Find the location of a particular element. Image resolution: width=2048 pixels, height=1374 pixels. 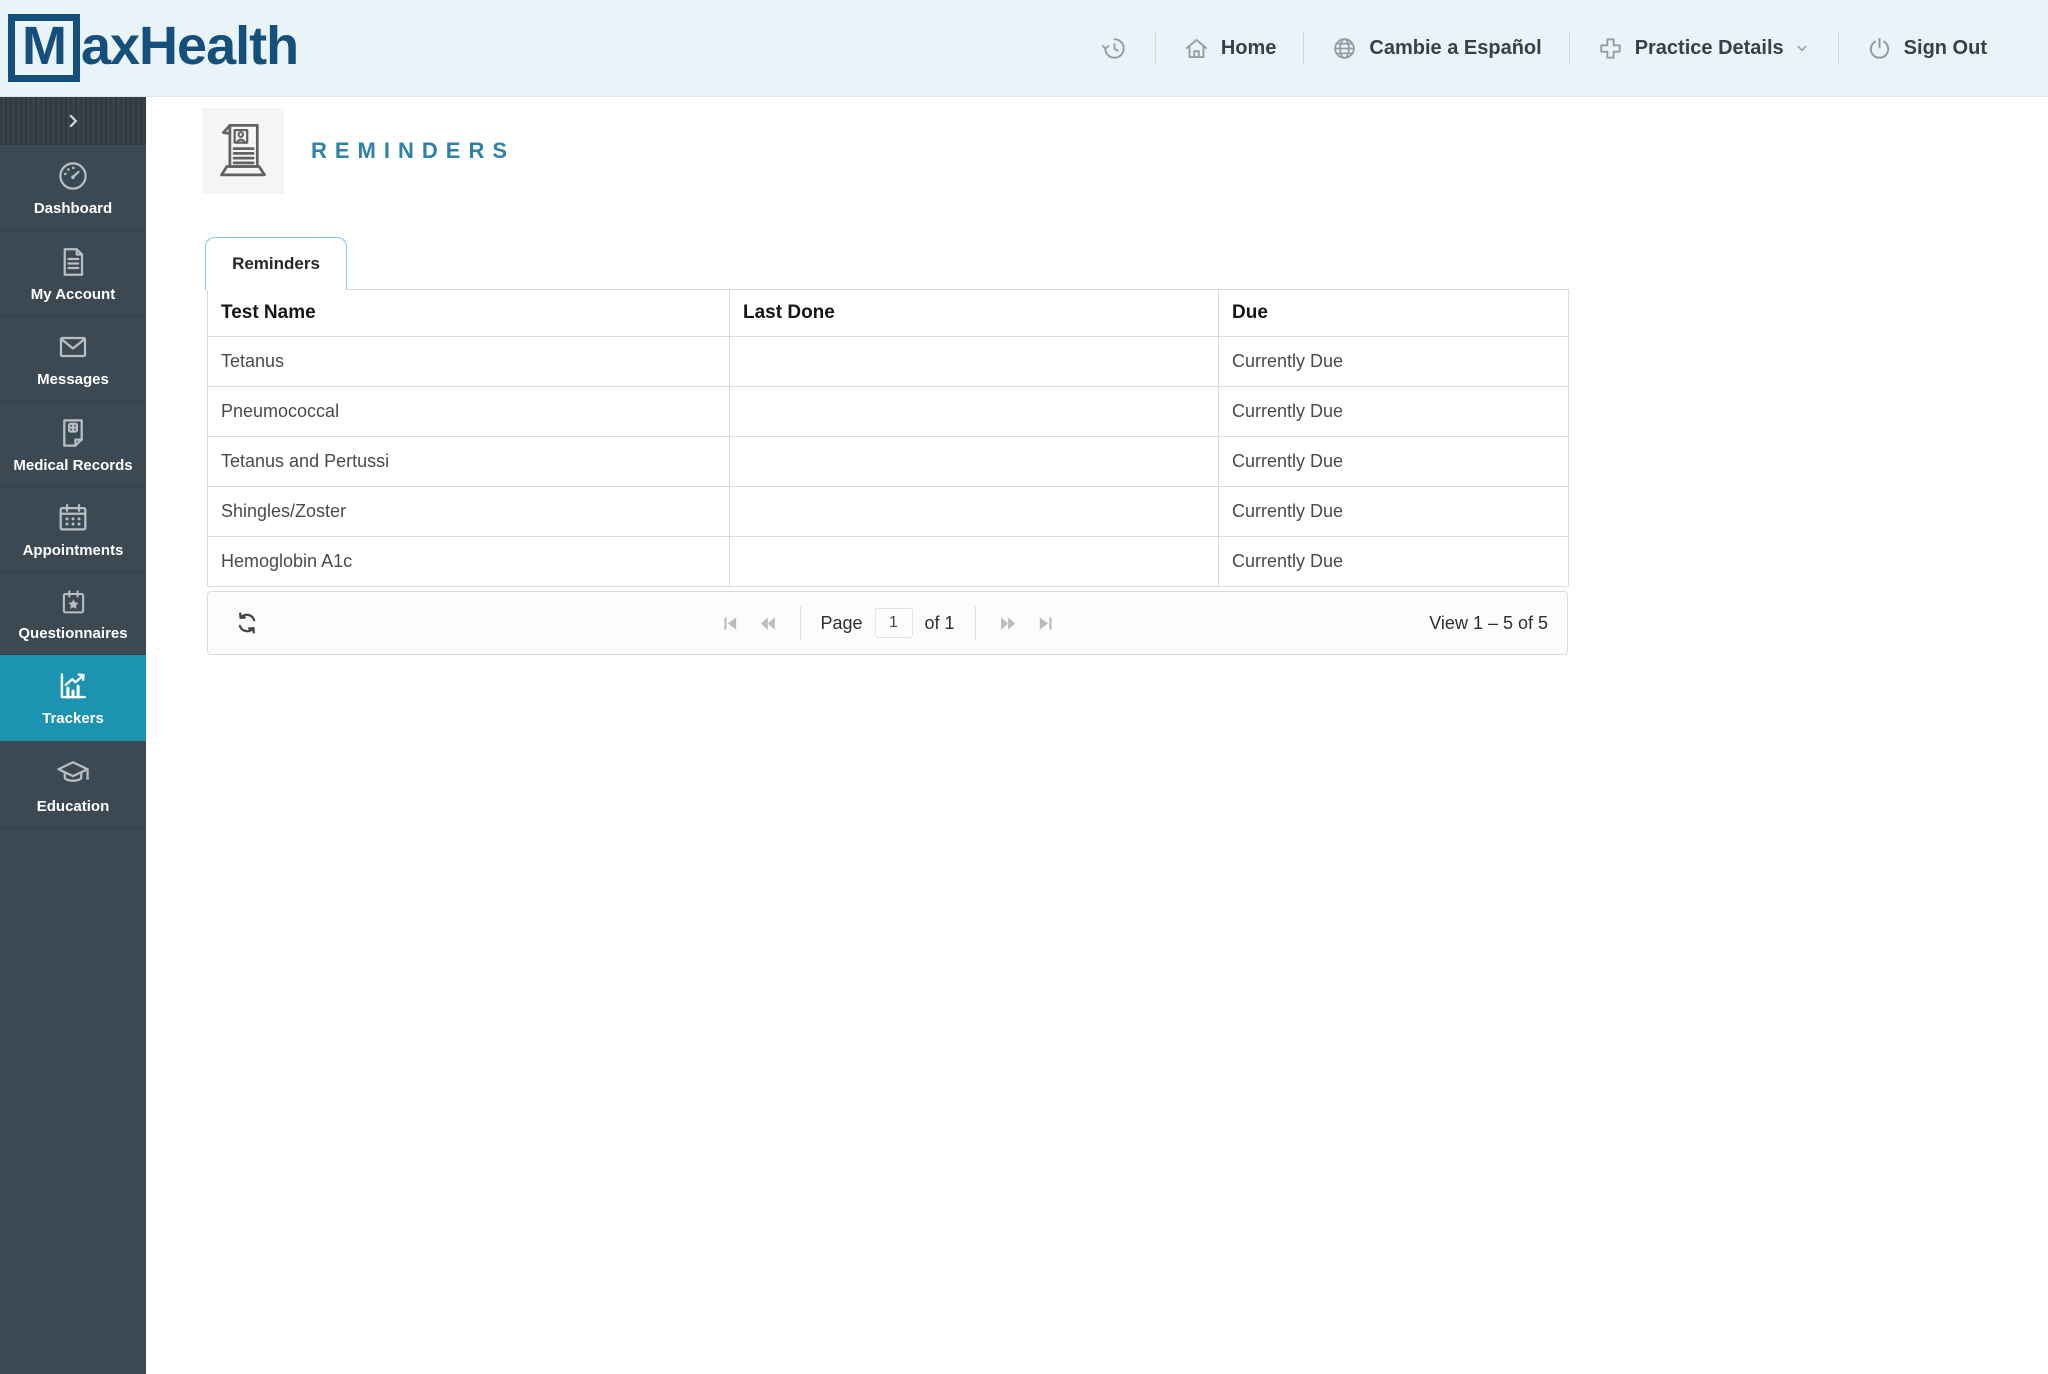

sidebar-label-education: Education is located at coordinates (73, 806).